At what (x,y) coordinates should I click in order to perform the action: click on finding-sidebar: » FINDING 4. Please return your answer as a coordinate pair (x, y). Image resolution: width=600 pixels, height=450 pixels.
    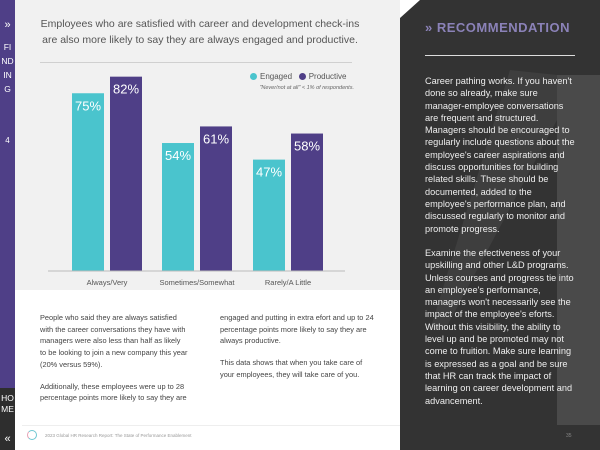
    Looking at the image, I should click on (7, 194).